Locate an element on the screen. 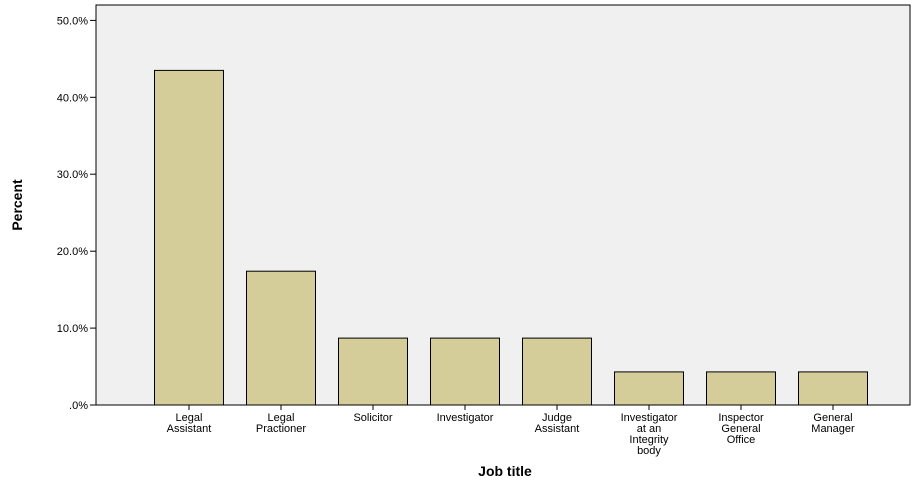  x-tick-label-7: Inspector General Office is located at coordinates (741, 429).